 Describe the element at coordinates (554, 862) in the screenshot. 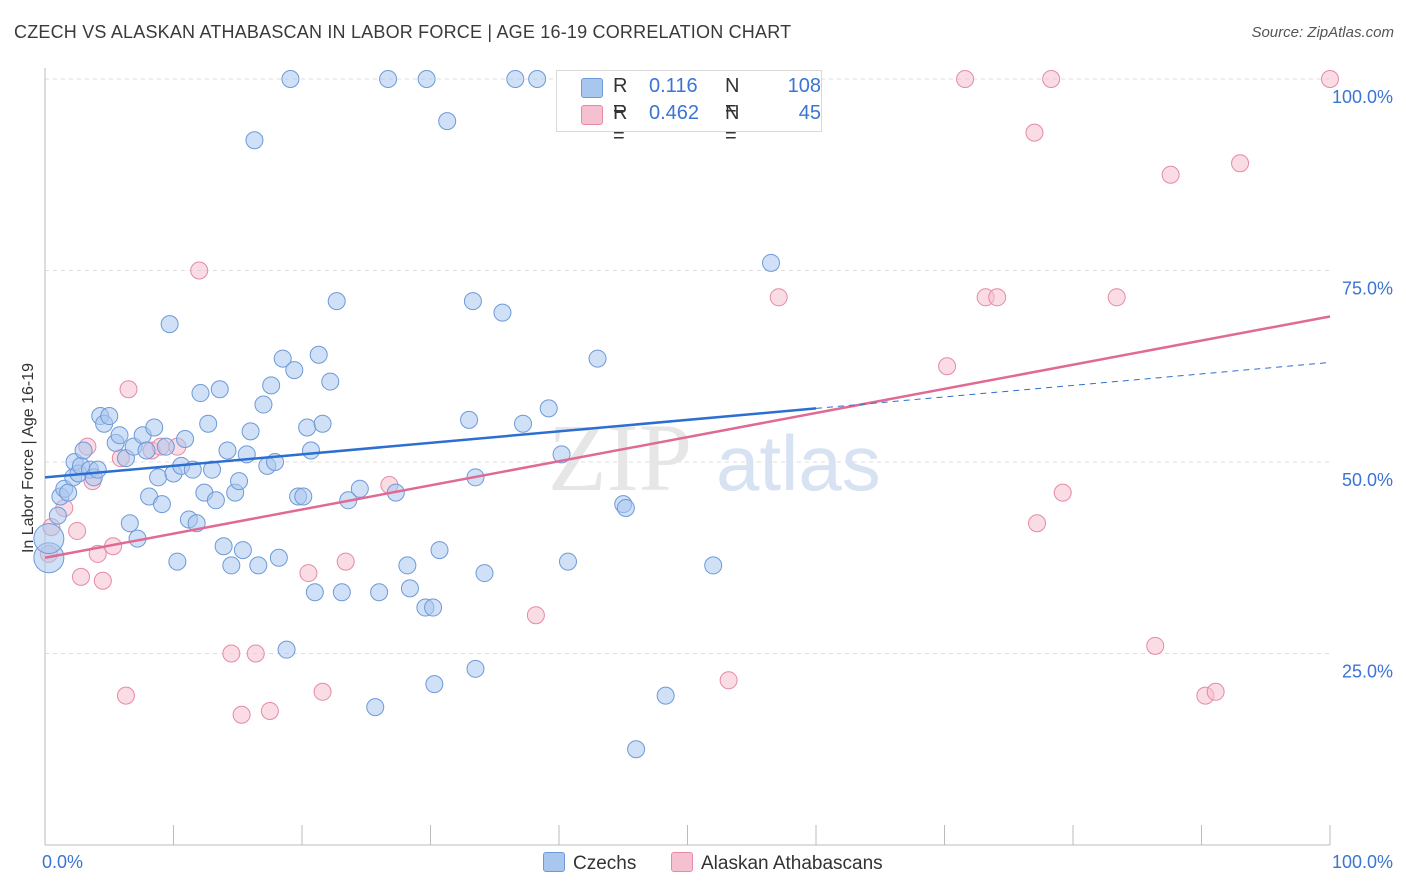

I see `czechs-swatch` at that location.